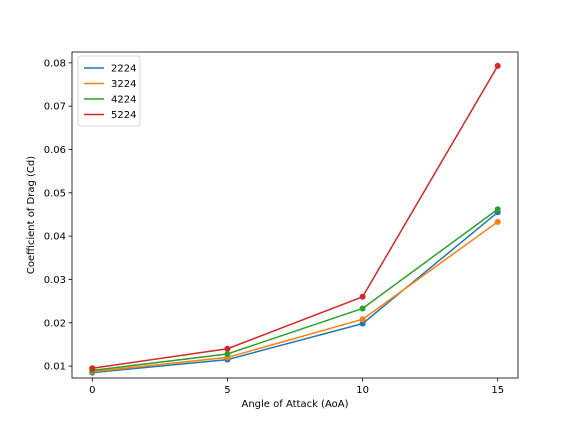 The height and width of the screenshot is (432, 576). What do you see at coordinates (295, 404) in the screenshot?
I see `x-axis-label: Angle of Attack (AoA)` at bounding box center [295, 404].